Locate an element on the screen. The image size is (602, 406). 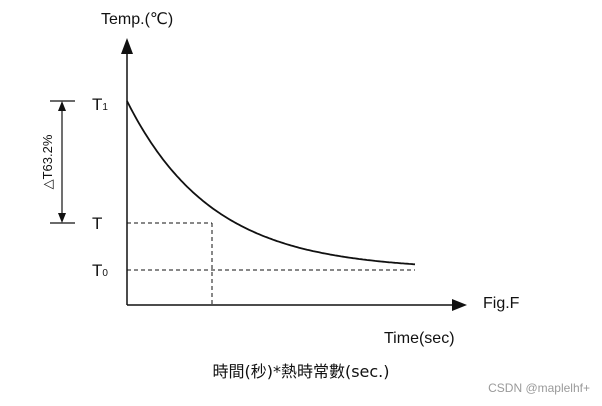
delta-label: △T63.2% is located at coordinates (47, 161).